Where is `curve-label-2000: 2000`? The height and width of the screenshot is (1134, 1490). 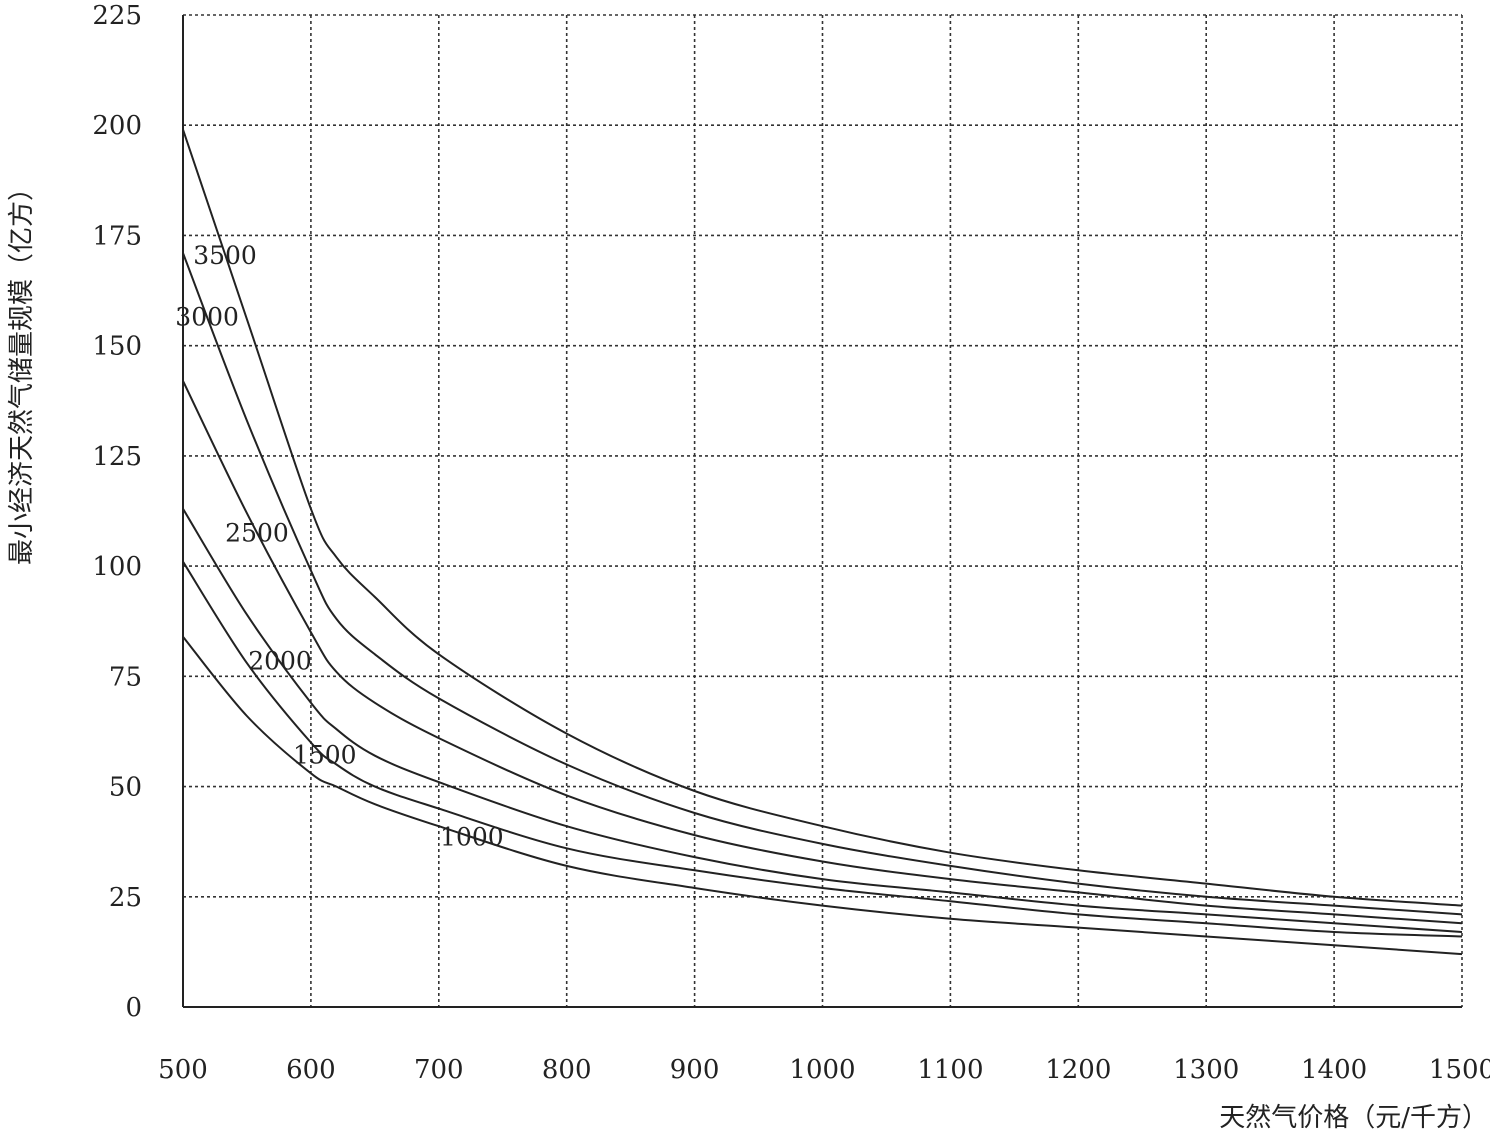
curve-label-2000: 2000 is located at coordinates (280, 660).